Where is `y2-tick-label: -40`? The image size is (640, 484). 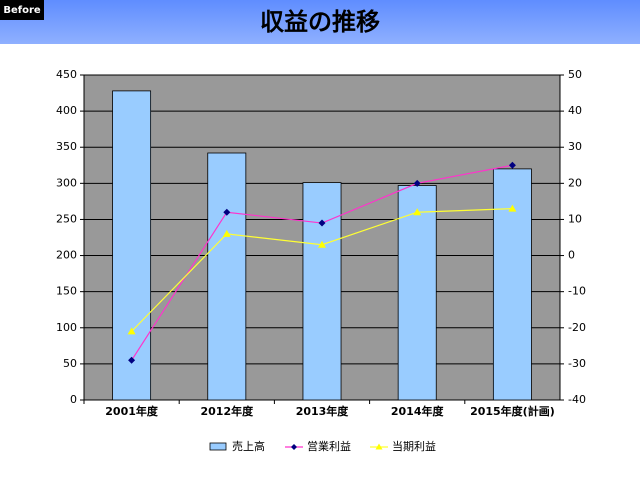 y2-tick-label: -40 is located at coordinates (577, 399).